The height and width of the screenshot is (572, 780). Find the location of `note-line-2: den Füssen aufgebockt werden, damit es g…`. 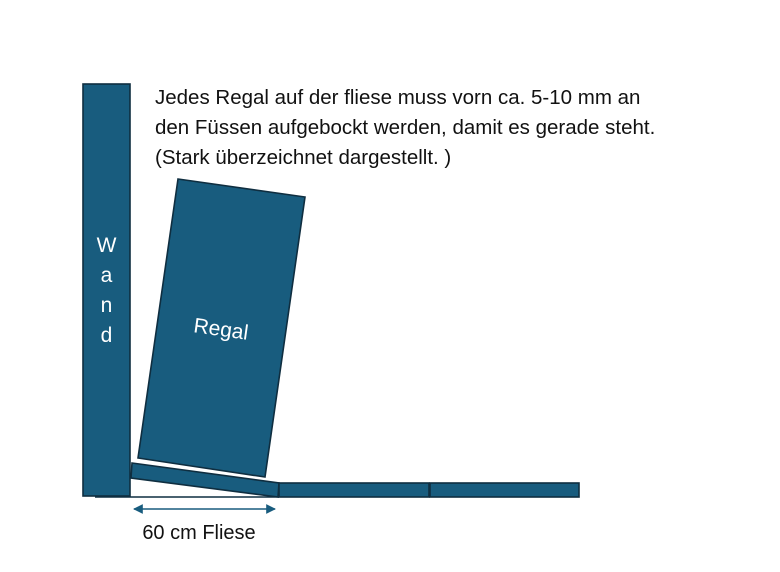

note-line-2: den Füssen aufgebockt werden, damit es g… is located at coordinates (405, 127).